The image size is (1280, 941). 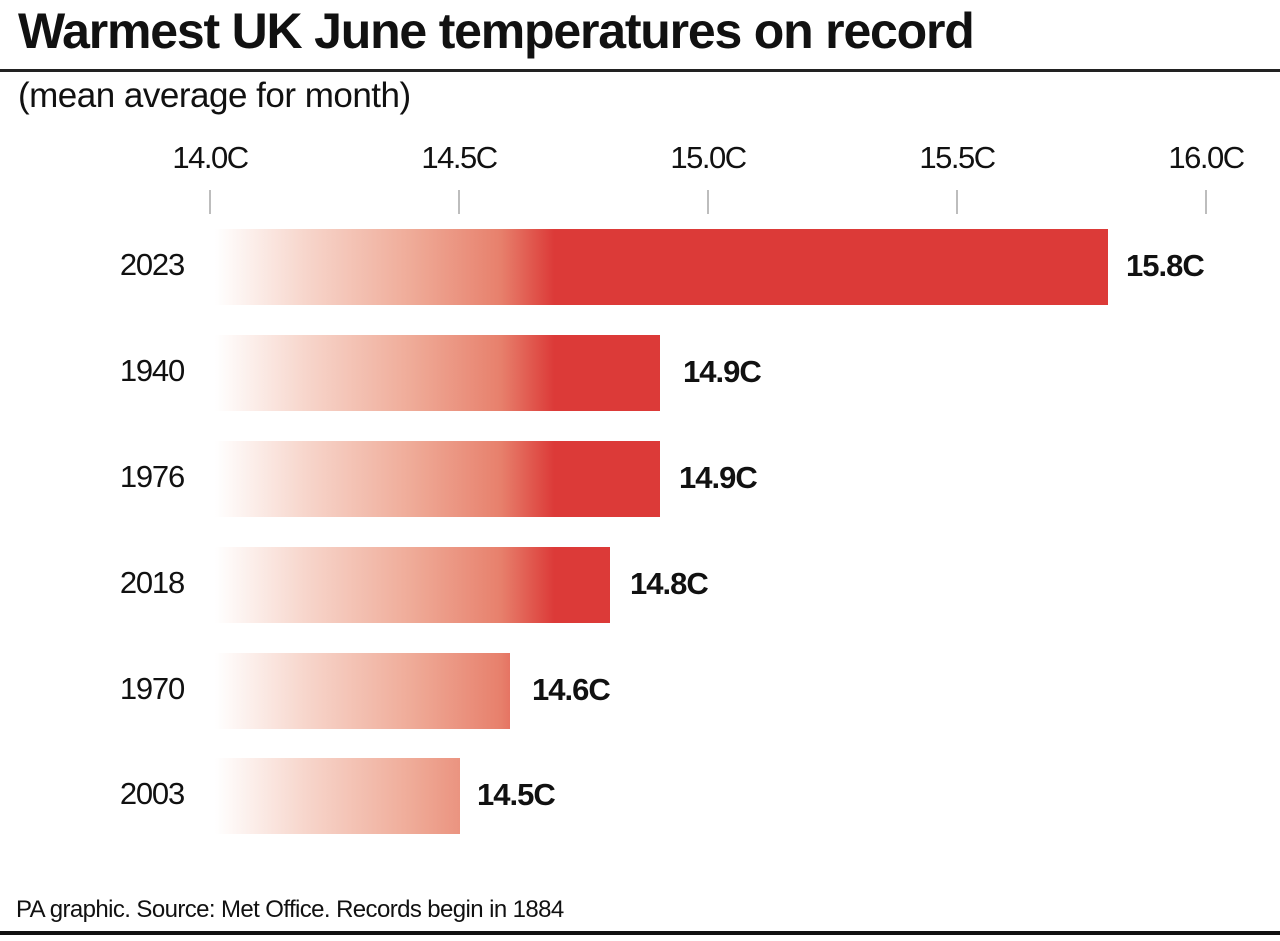 I want to click on year-label: 2023, so click(x=152, y=264).